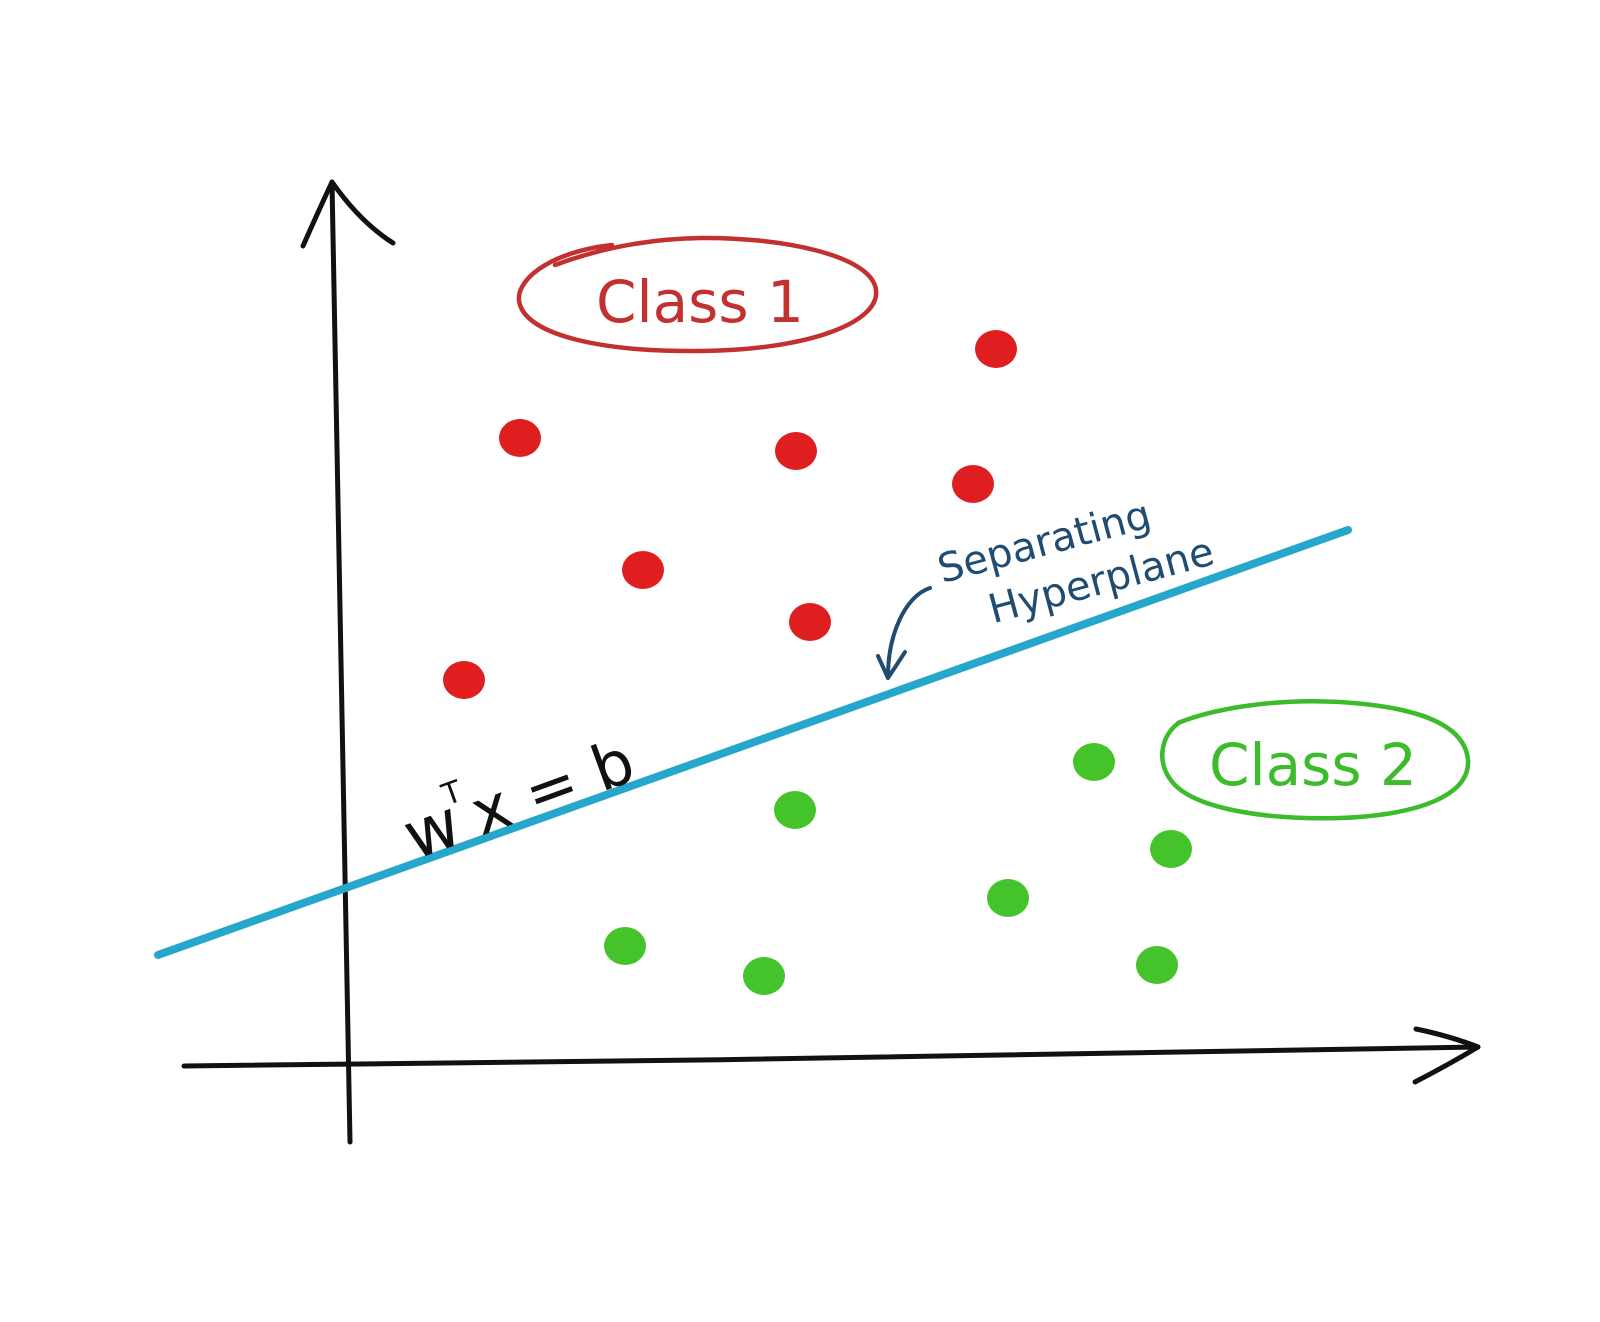  What do you see at coordinates (700, 302) in the screenshot?
I see `class1-label: Class 1` at bounding box center [700, 302].